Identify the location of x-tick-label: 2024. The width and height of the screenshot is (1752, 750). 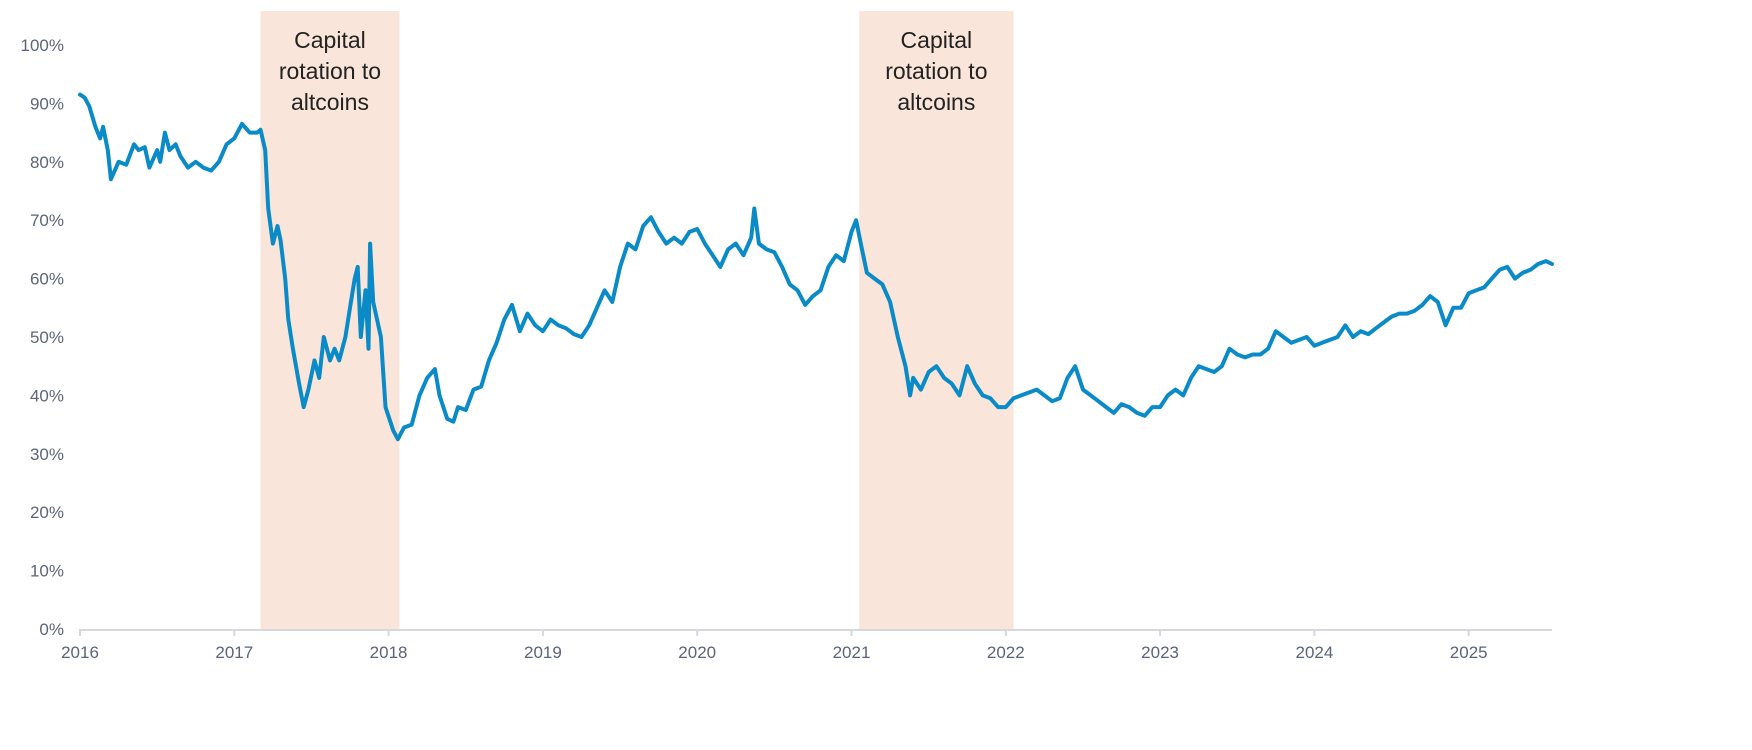
(1314, 652).